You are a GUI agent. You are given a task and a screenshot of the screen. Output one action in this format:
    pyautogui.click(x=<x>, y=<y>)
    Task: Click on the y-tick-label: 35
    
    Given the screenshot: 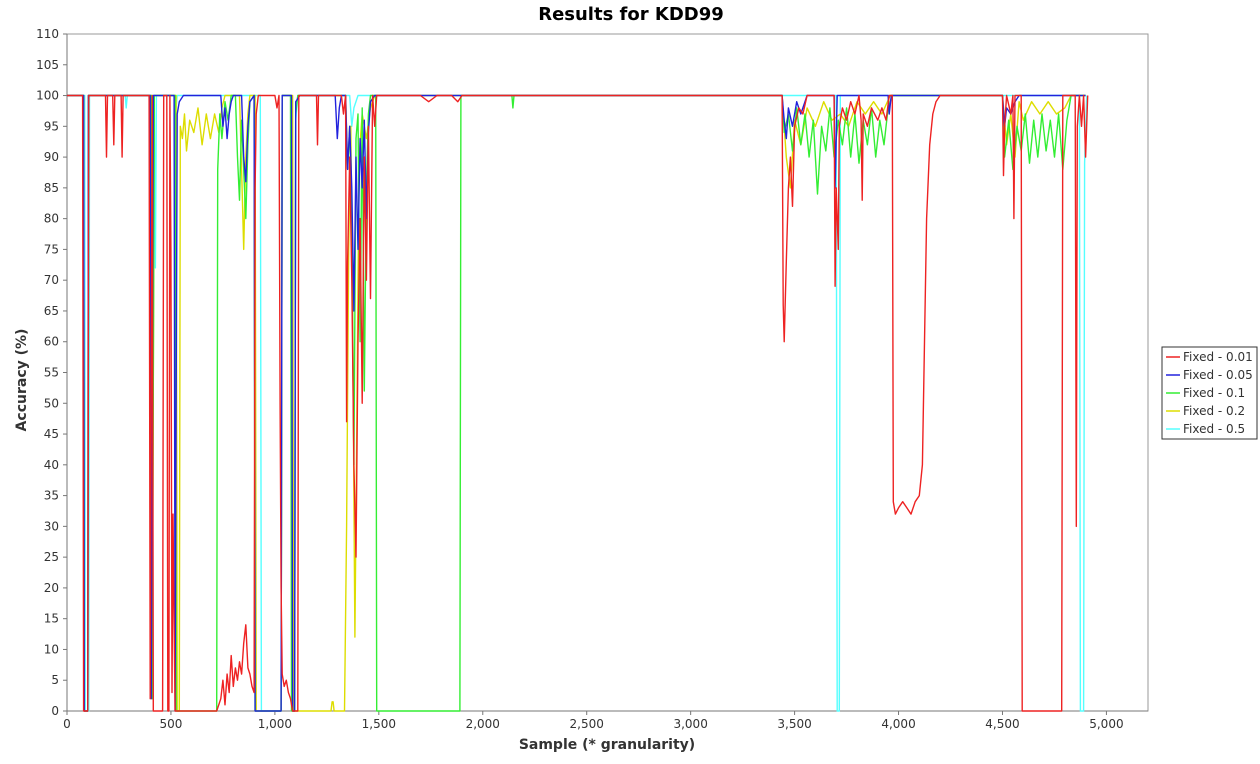 What is the action you would take?
    pyautogui.click(x=51, y=496)
    